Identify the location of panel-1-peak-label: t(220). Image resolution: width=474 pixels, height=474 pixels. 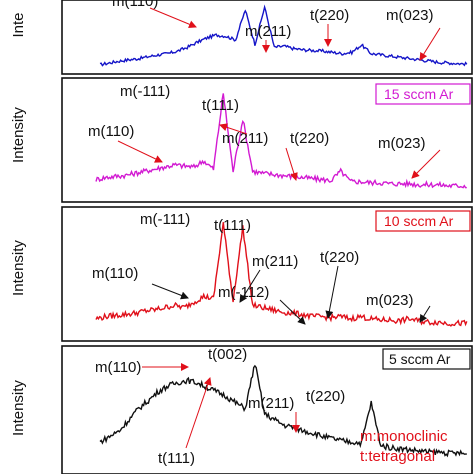
(329, 15).